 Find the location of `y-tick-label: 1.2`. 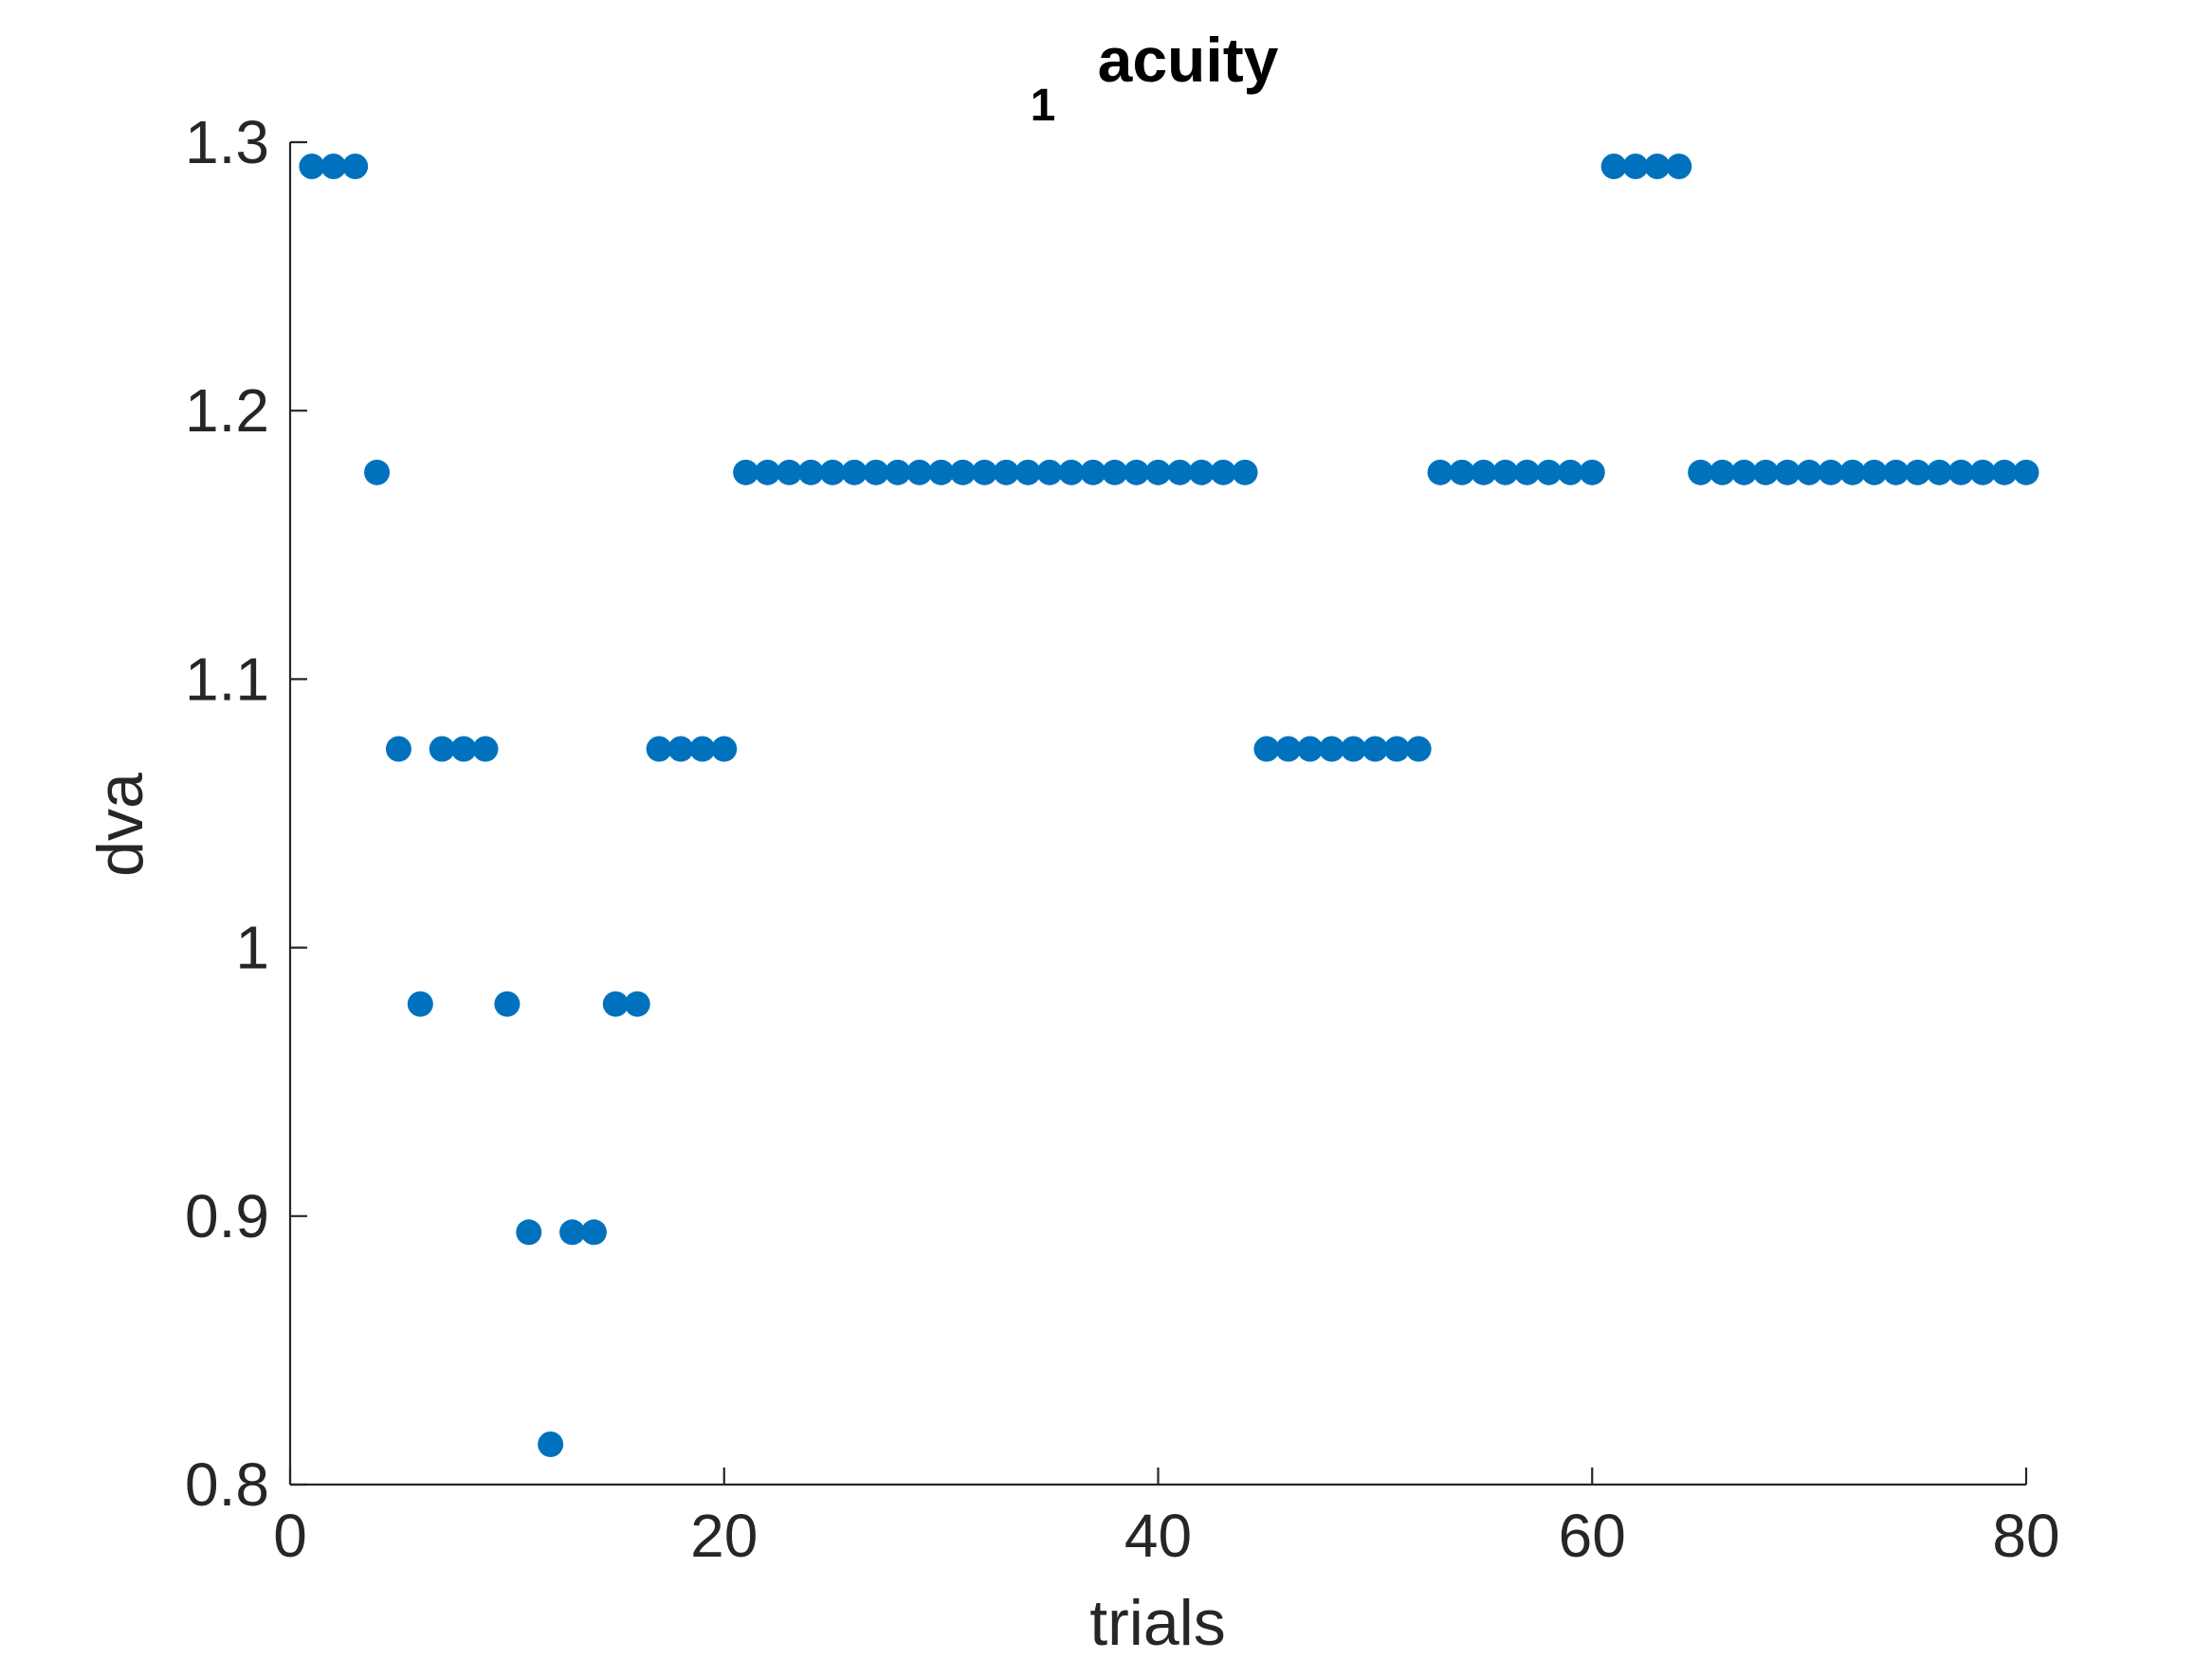

y-tick-label: 1.2 is located at coordinates (227, 410).